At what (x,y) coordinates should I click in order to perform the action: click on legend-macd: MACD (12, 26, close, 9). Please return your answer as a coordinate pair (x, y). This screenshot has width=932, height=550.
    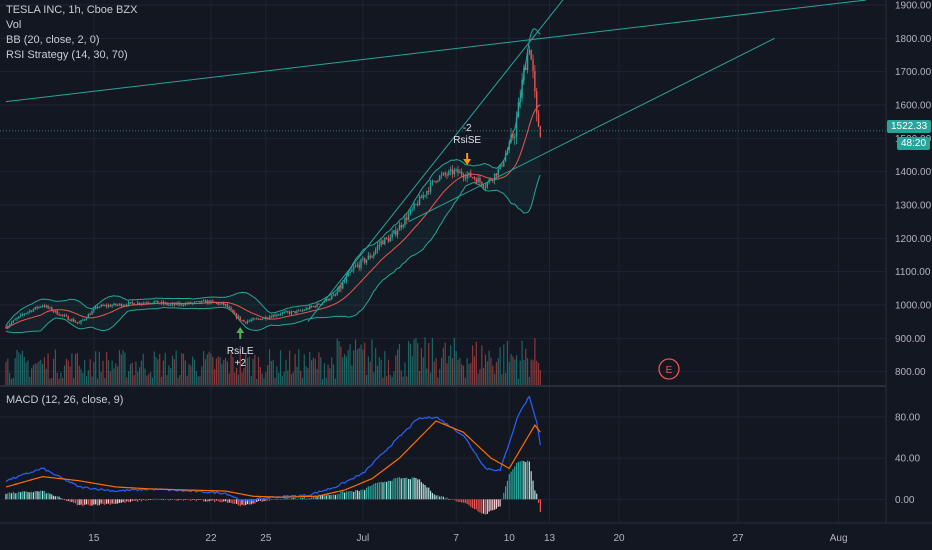
    Looking at the image, I should click on (65, 400).